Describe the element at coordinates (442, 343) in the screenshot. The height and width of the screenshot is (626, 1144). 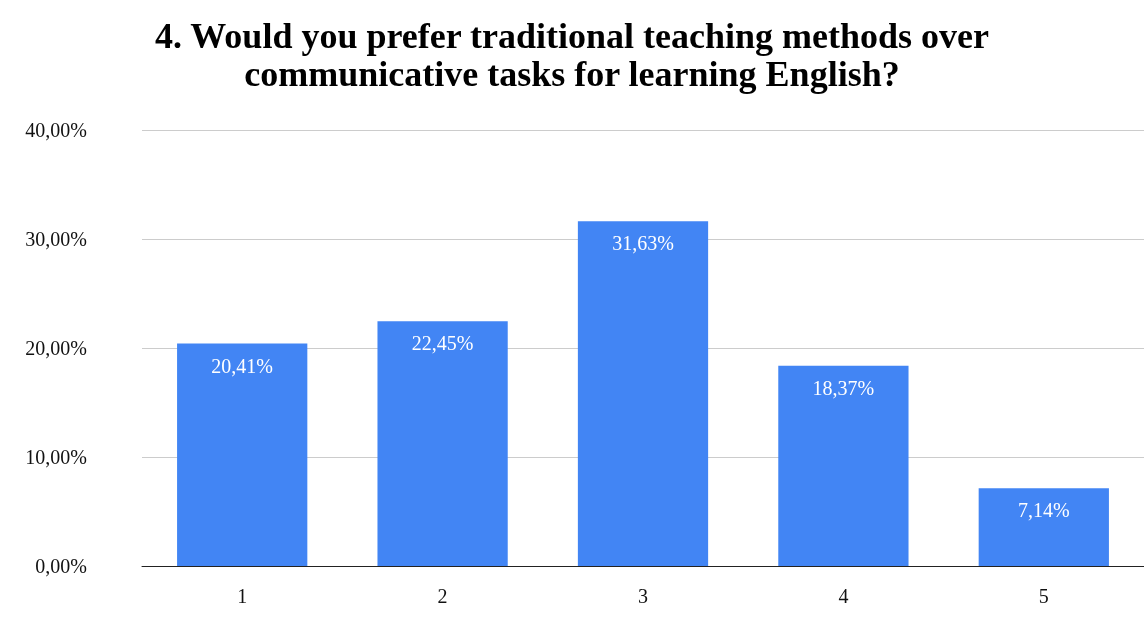
I see `data-label: 22,45%` at that location.